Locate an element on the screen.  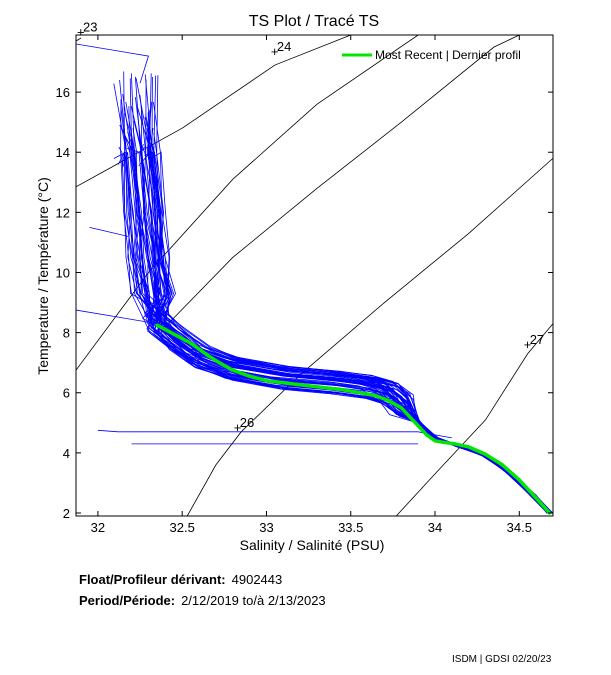
y-tick-label: 16 is located at coordinates (63, 92).